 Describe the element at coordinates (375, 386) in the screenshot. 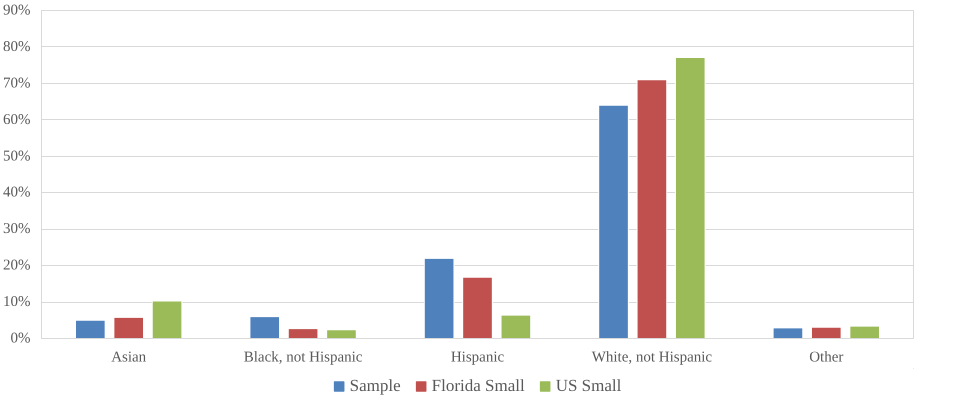

I see `legend-label: Sample` at that location.